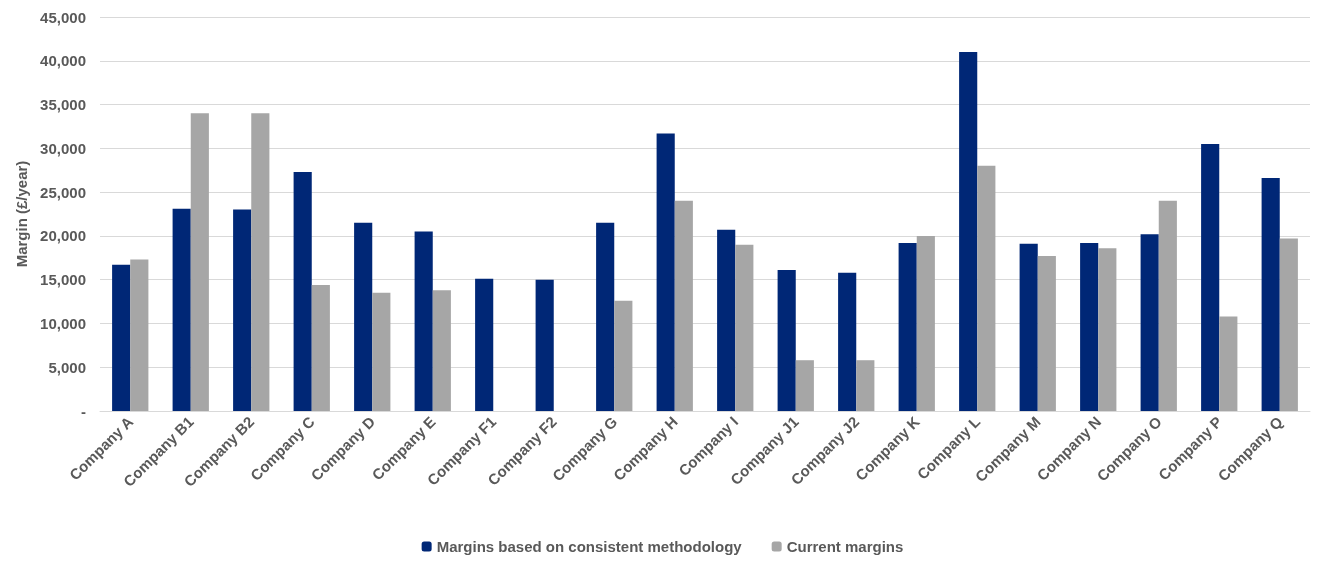 This screenshot has width=1325, height=561. Describe the element at coordinates (63, 105) in the screenshot. I see `y-tick-label: 35,000` at that location.